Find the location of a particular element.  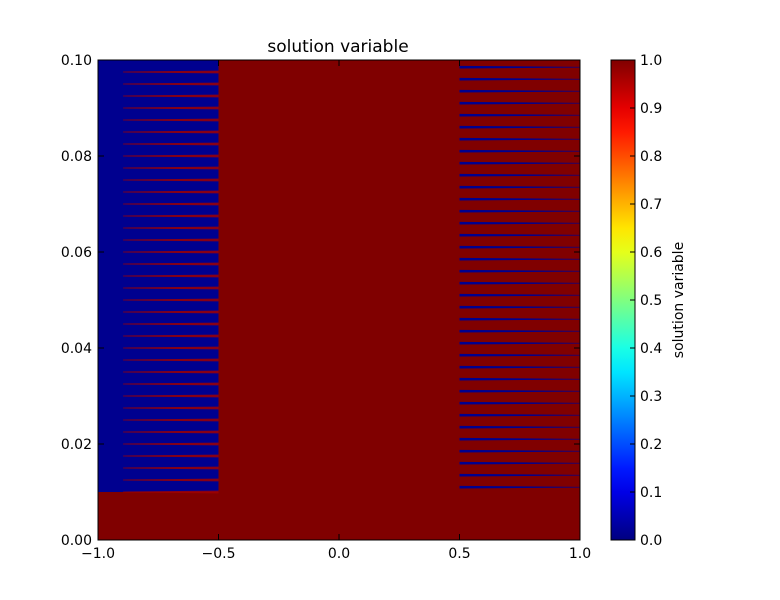

colorbar-tick-label: 0.4 is located at coordinates (651, 349).